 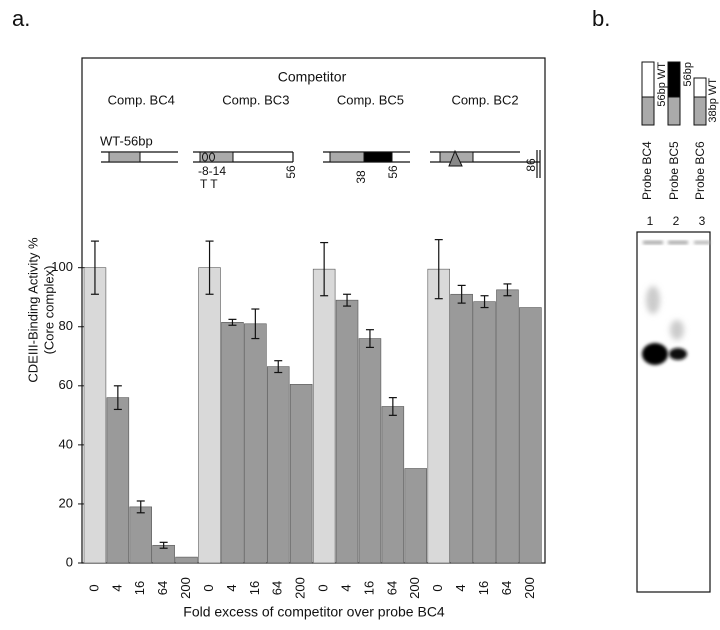 I want to click on construct-label: 56bp WT, so click(x=662, y=84).